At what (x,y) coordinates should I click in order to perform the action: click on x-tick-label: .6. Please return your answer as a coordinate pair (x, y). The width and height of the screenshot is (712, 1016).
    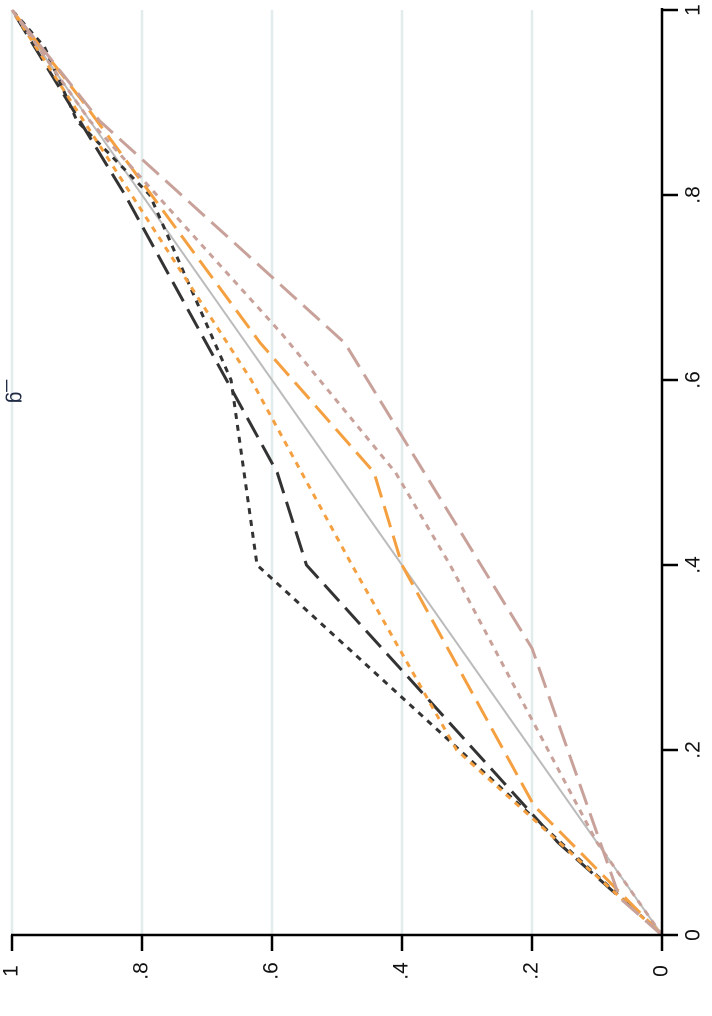
    Looking at the image, I should click on (693, 380).